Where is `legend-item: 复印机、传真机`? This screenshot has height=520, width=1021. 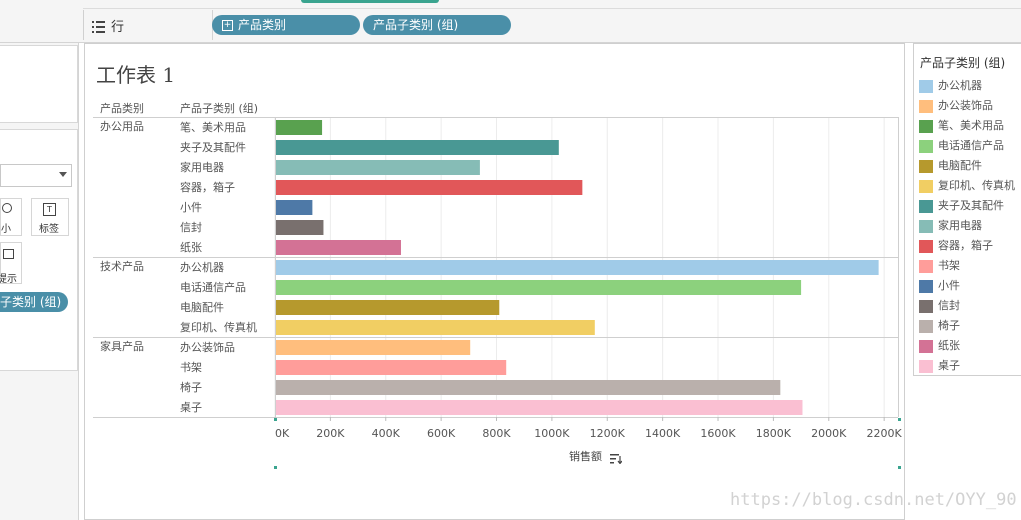
legend-item: 复印机、传真机 is located at coordinates (967, 186).